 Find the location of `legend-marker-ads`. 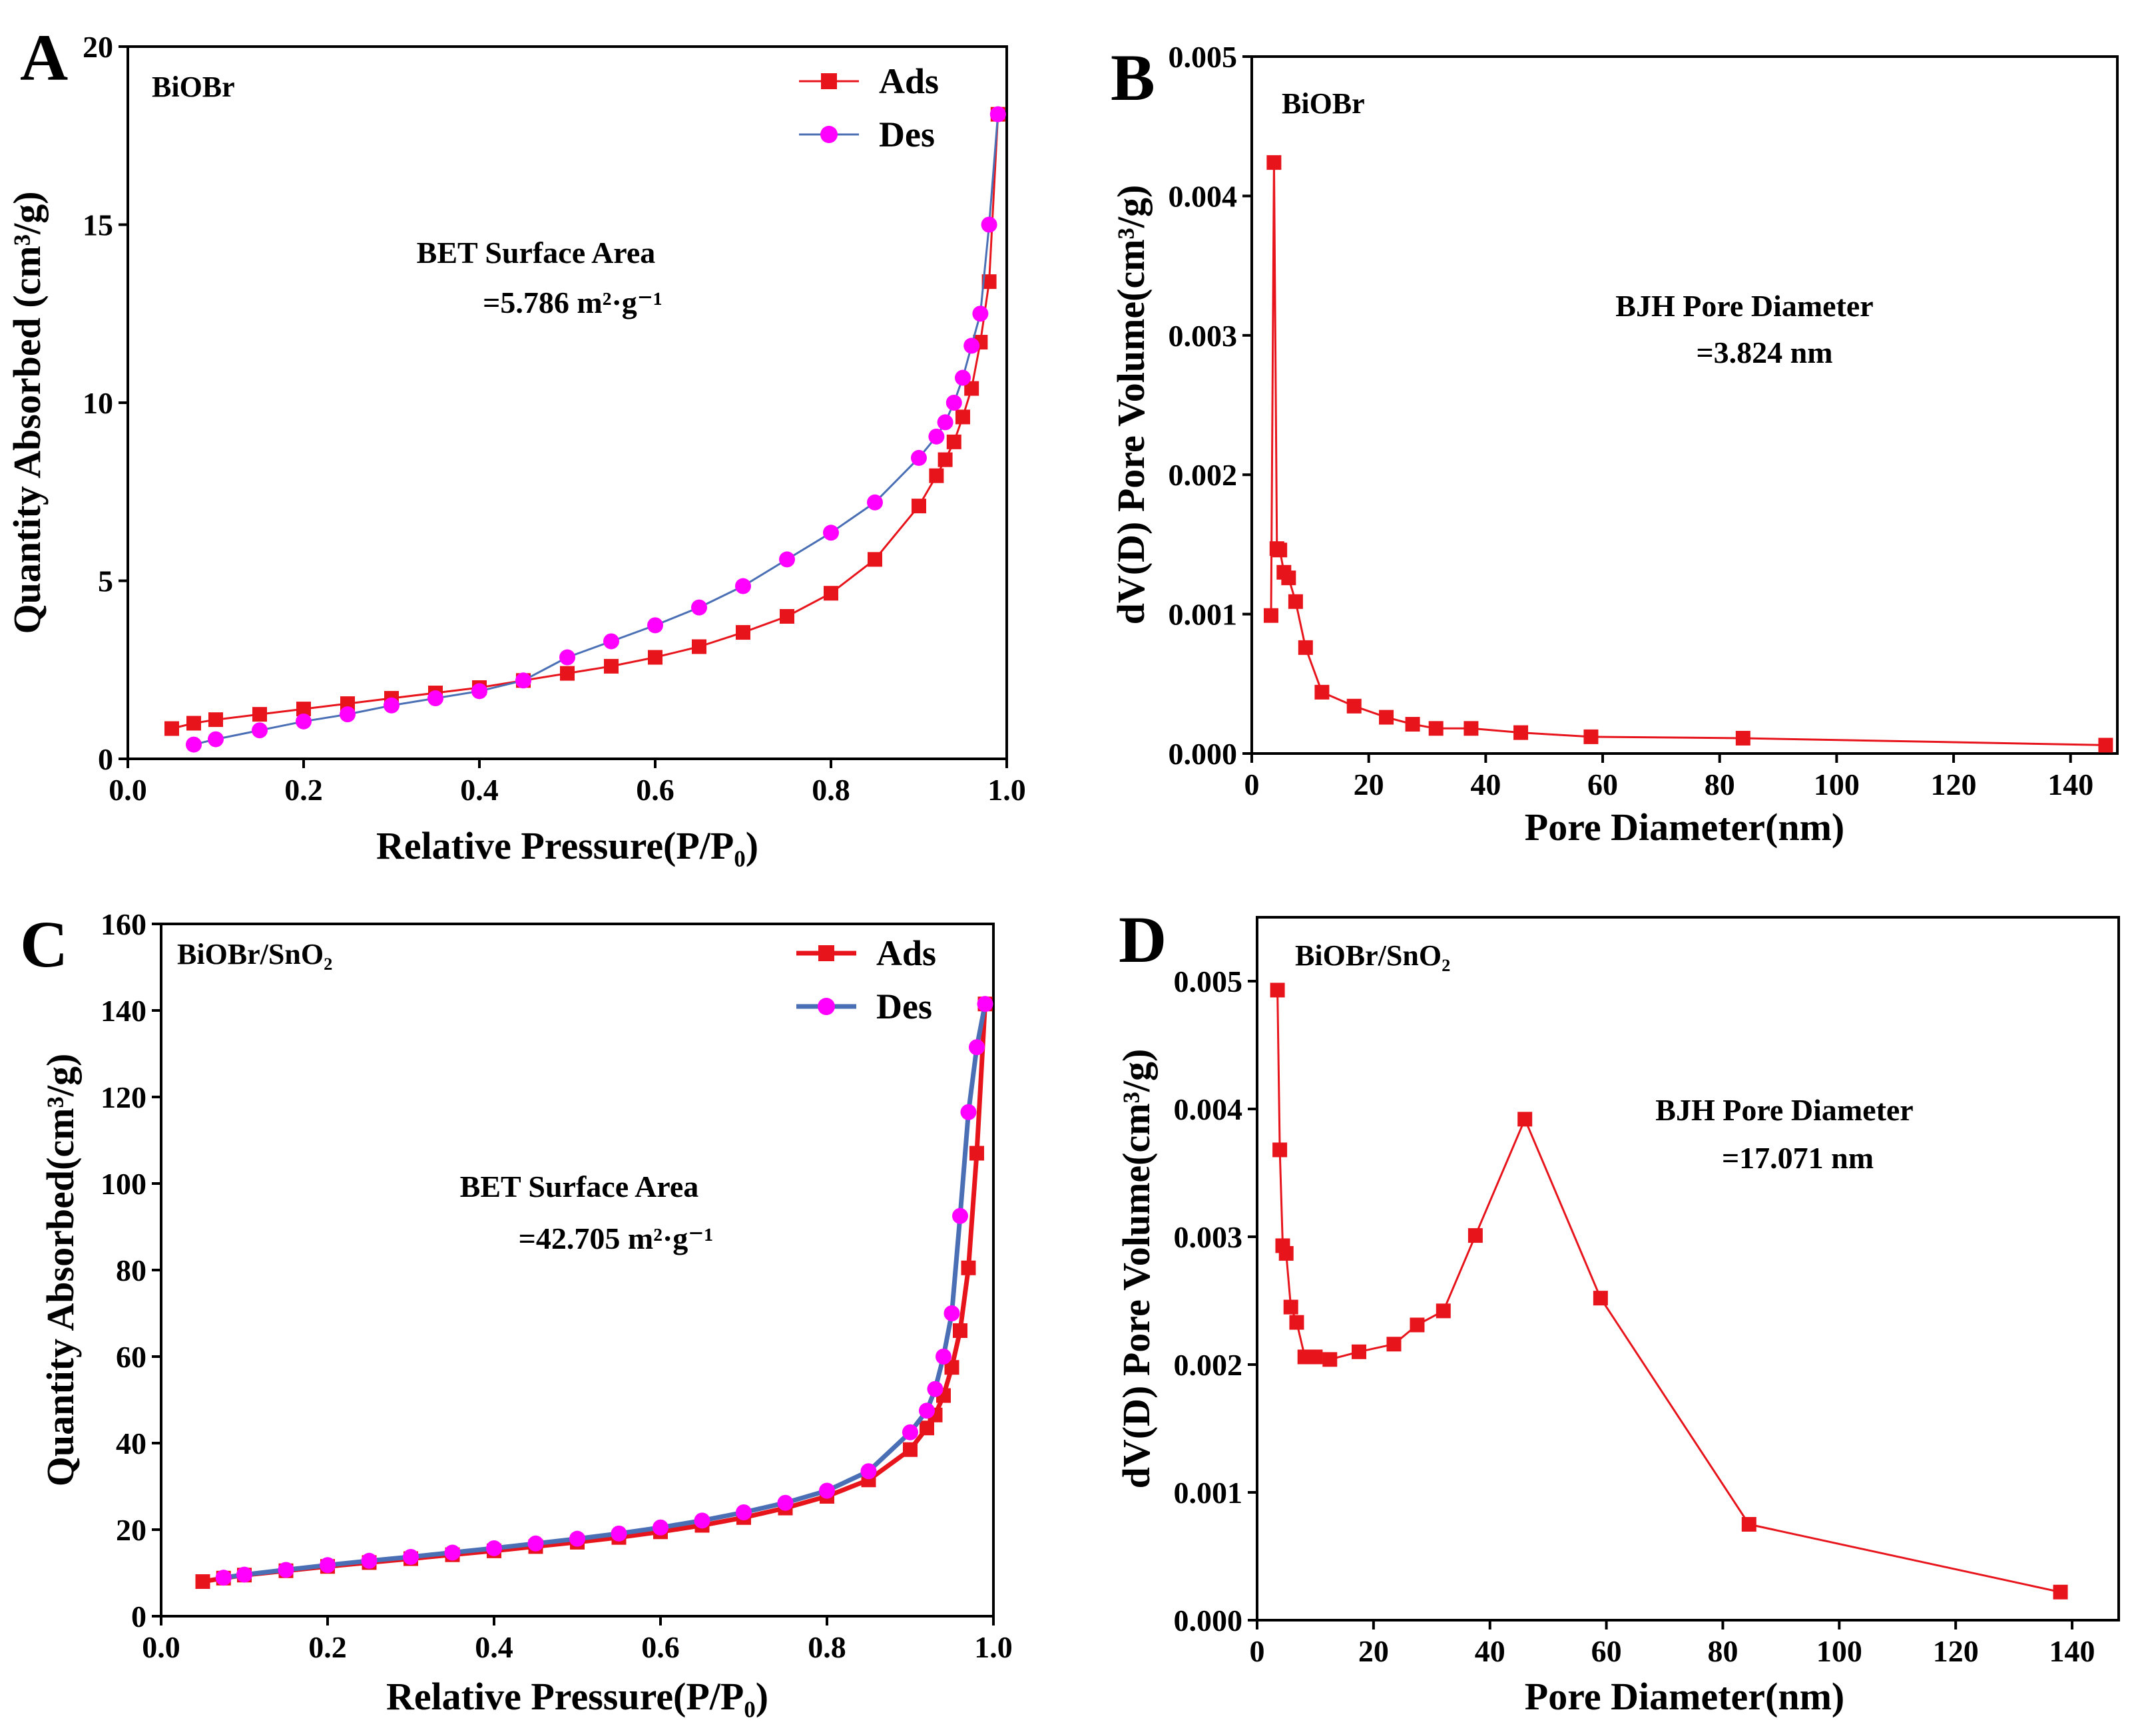

legend-marker-ads is located at coordinates (826, 953).